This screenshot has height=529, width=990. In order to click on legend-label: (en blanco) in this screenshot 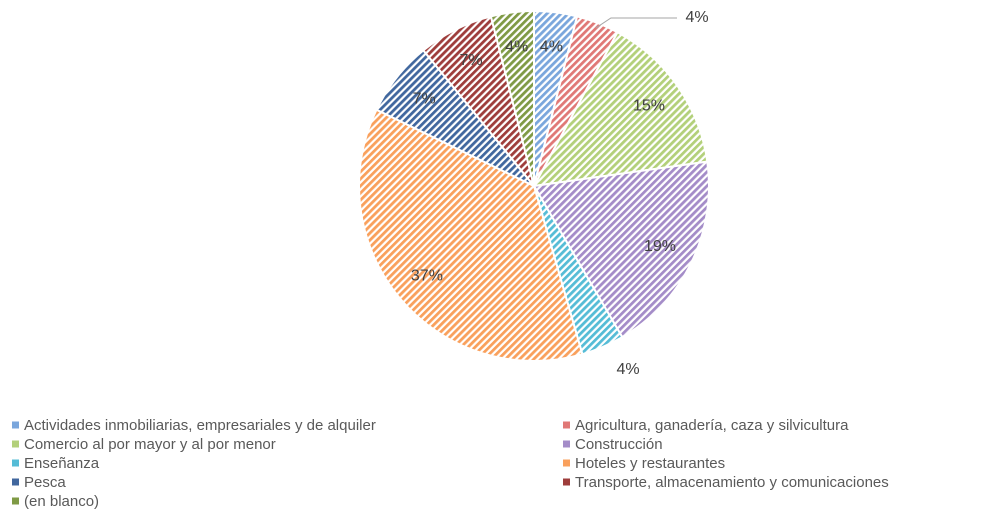, I will do `click(61, 501)`.